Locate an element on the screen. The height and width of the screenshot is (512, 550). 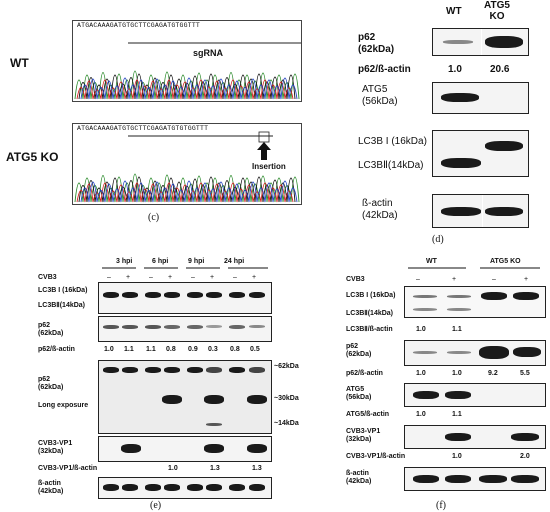
e-vp1-label: CVB3-VP1 (32kDa) is located at coordinates (55, 447).